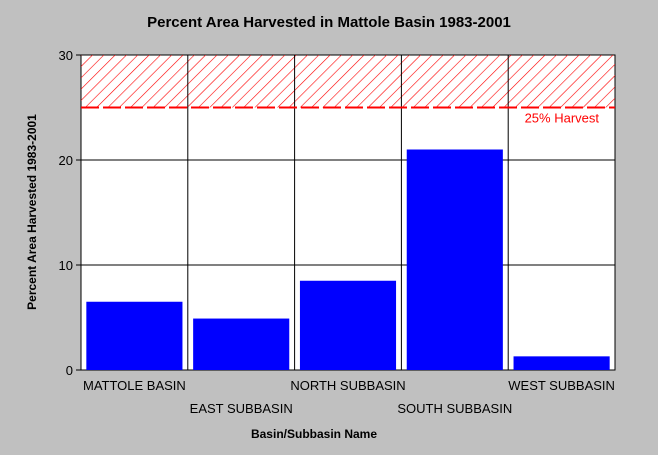  What do you see at coordinates (241, 344) in the screenshot?
I see `bar-east-subbasin` at bounding box center [241, 344].